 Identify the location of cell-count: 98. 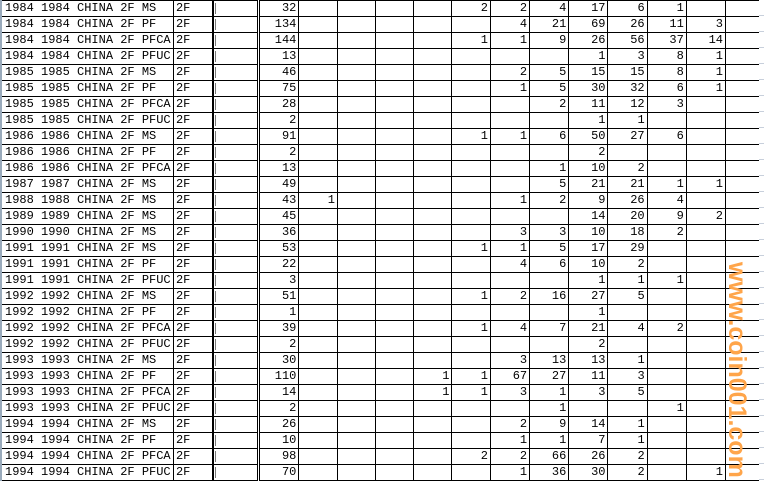
(278, 456).